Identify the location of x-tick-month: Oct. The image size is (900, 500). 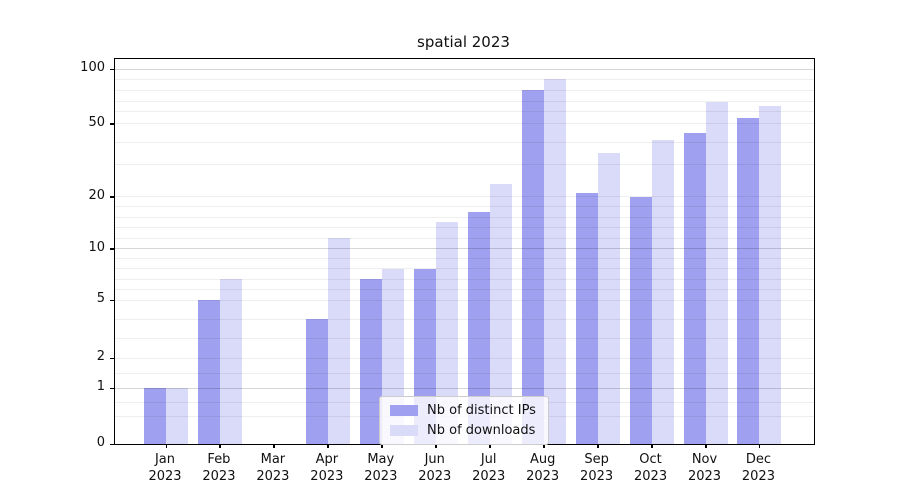
(650, 459).